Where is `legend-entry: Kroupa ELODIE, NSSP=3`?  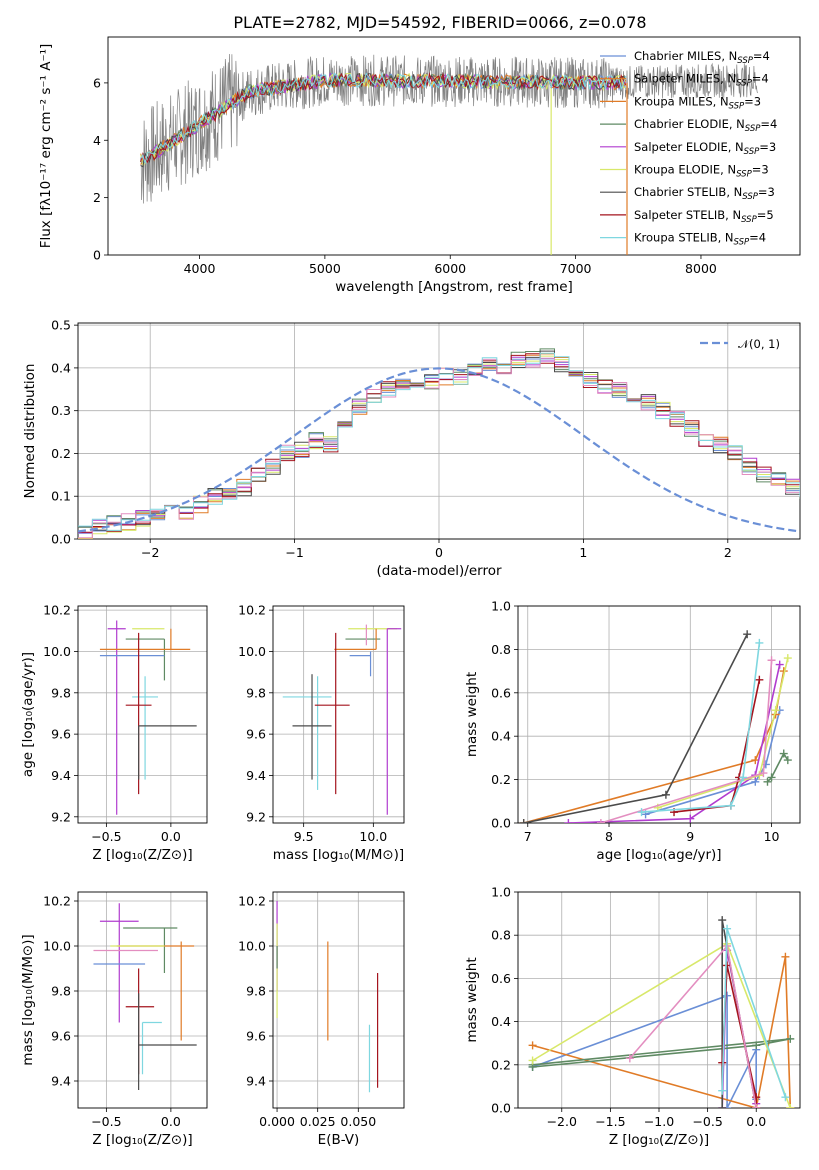 legend-entry: Kroupa ELODIE, NSSP=3 is located at coordinates (701, 171).